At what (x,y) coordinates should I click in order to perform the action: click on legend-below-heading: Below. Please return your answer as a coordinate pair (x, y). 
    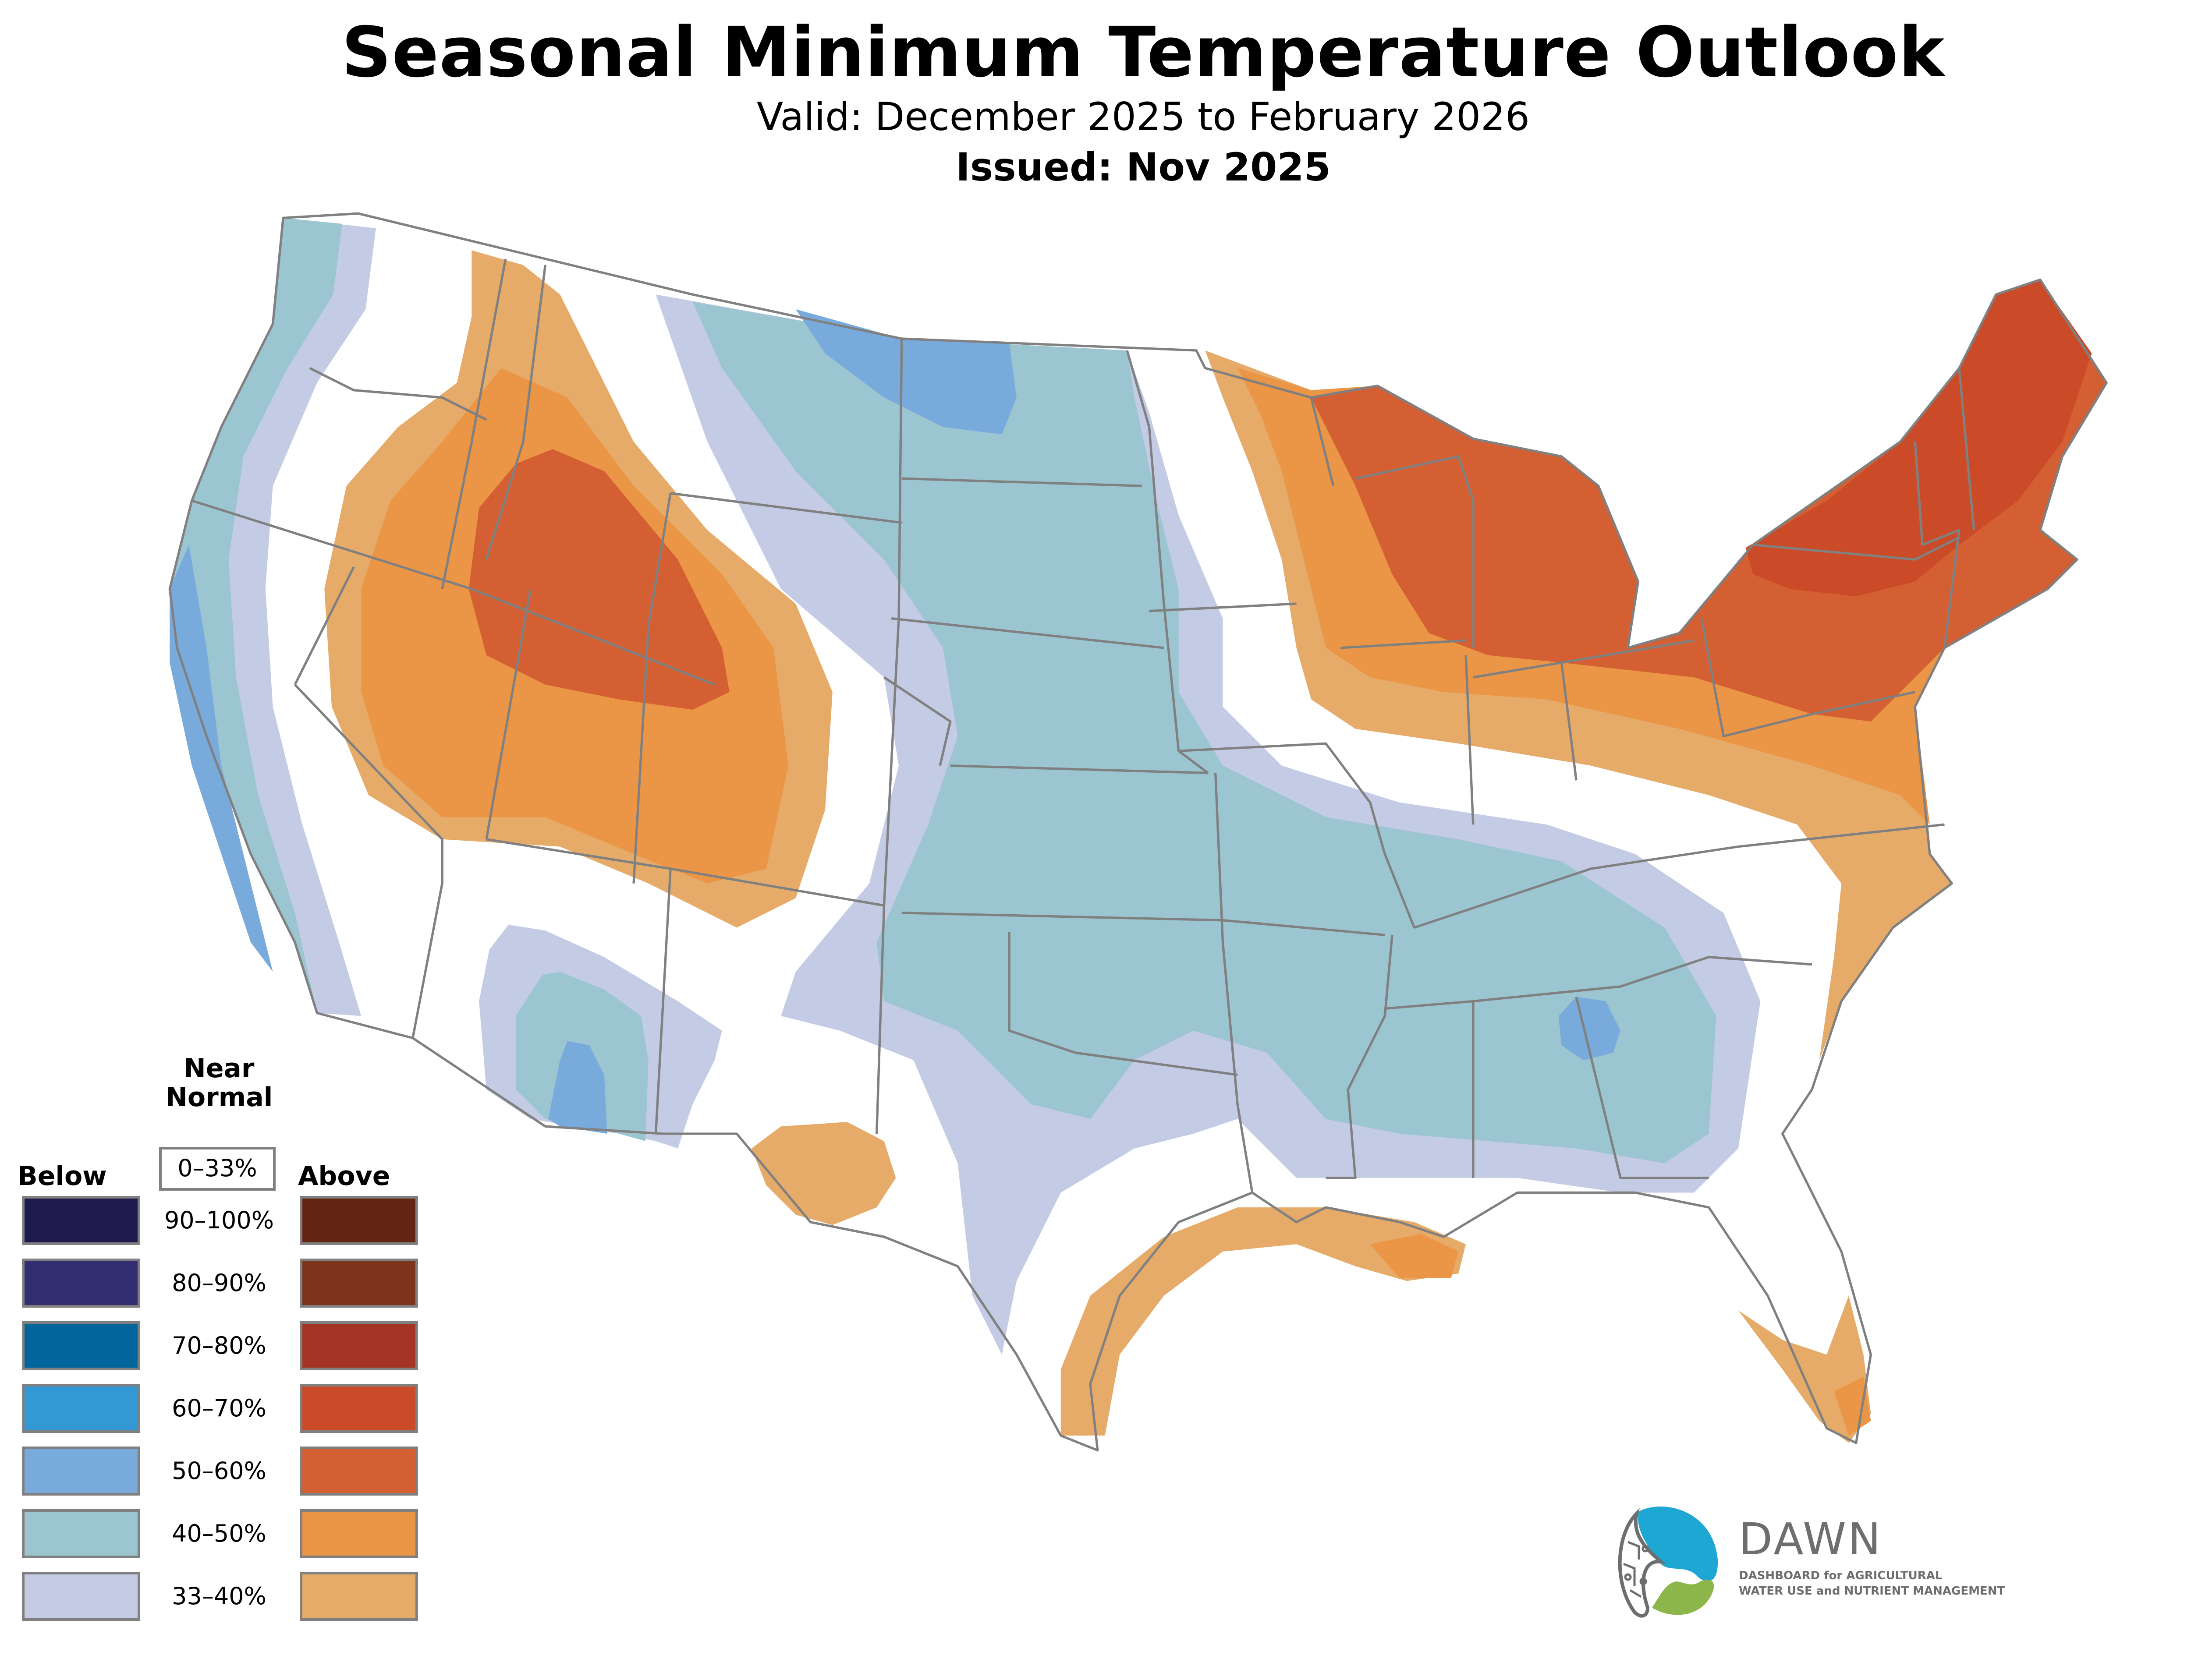
    Looking at the image, I should click on (62, 1176).